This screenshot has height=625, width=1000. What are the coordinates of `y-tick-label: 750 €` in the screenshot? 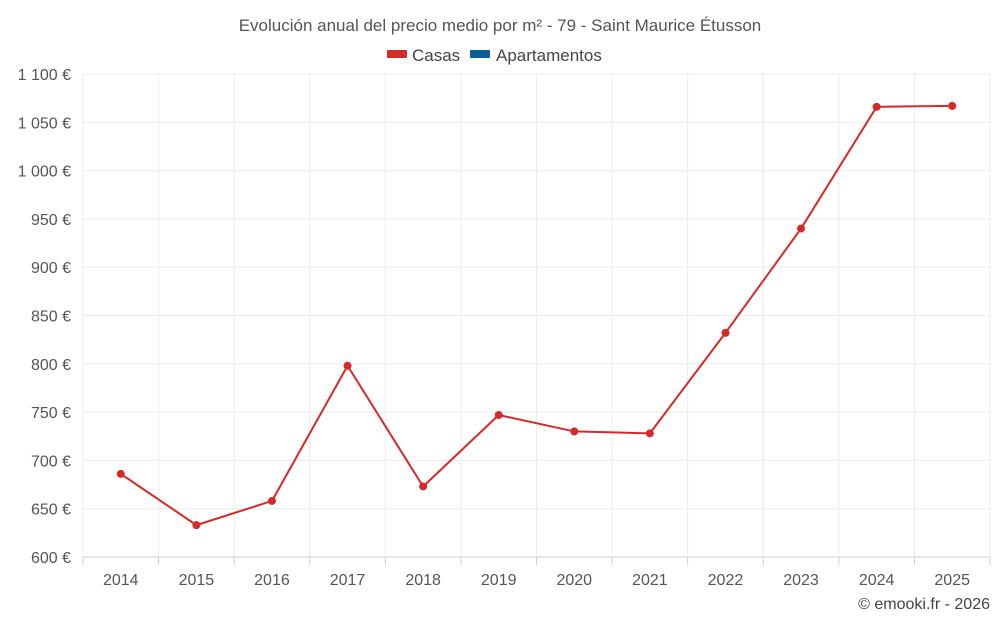 It's located at (51, 413).